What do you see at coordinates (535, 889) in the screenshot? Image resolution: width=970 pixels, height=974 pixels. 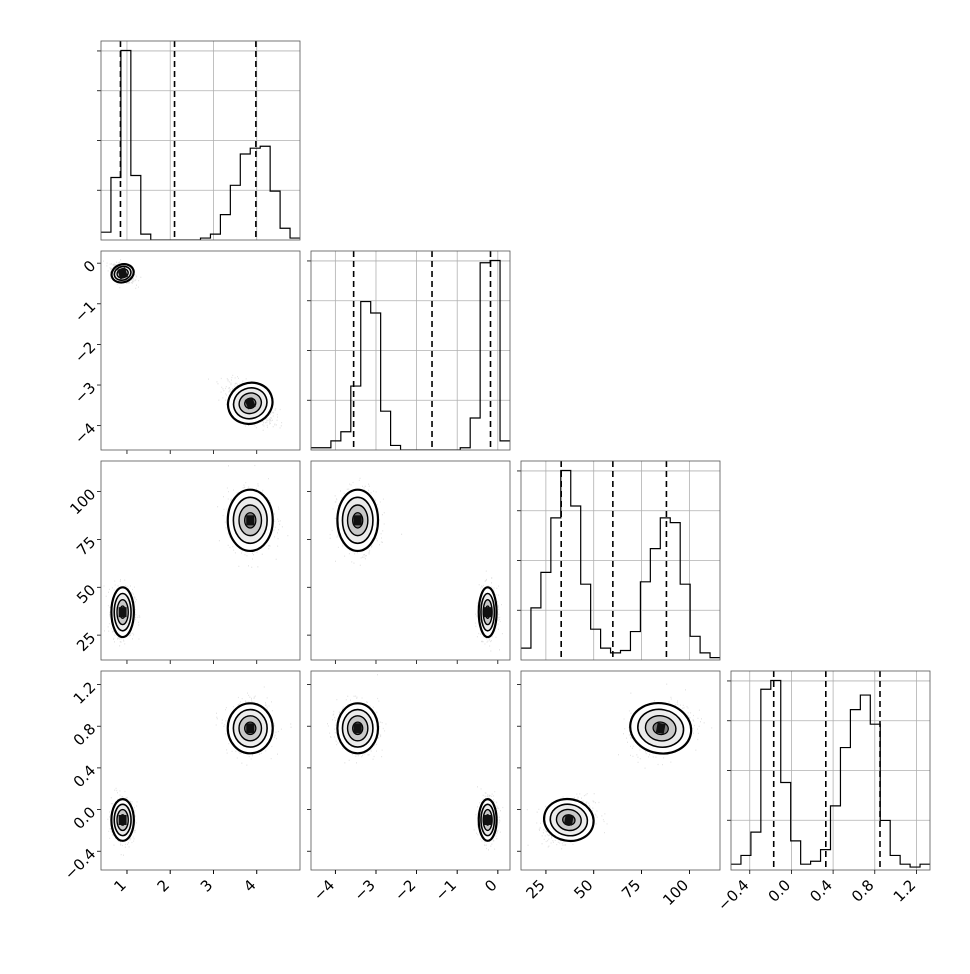 I see `x-tick-label: 25` at bounding box center [535, 889].